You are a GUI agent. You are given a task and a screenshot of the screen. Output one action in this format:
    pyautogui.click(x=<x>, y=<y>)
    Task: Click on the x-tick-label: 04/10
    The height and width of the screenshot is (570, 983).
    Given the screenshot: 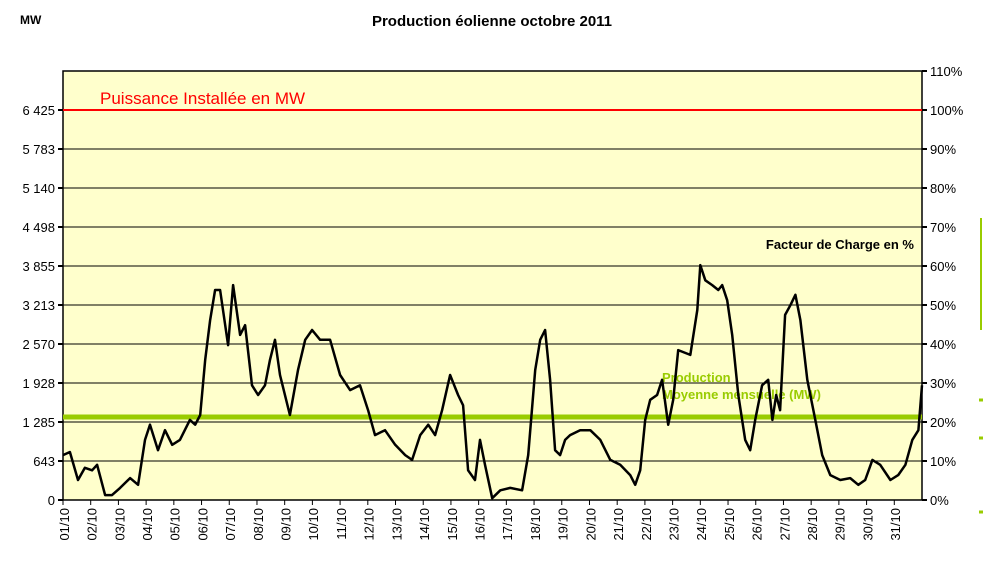 What is the action you would take?
    pyautogui.click(x=147, y=524)
    